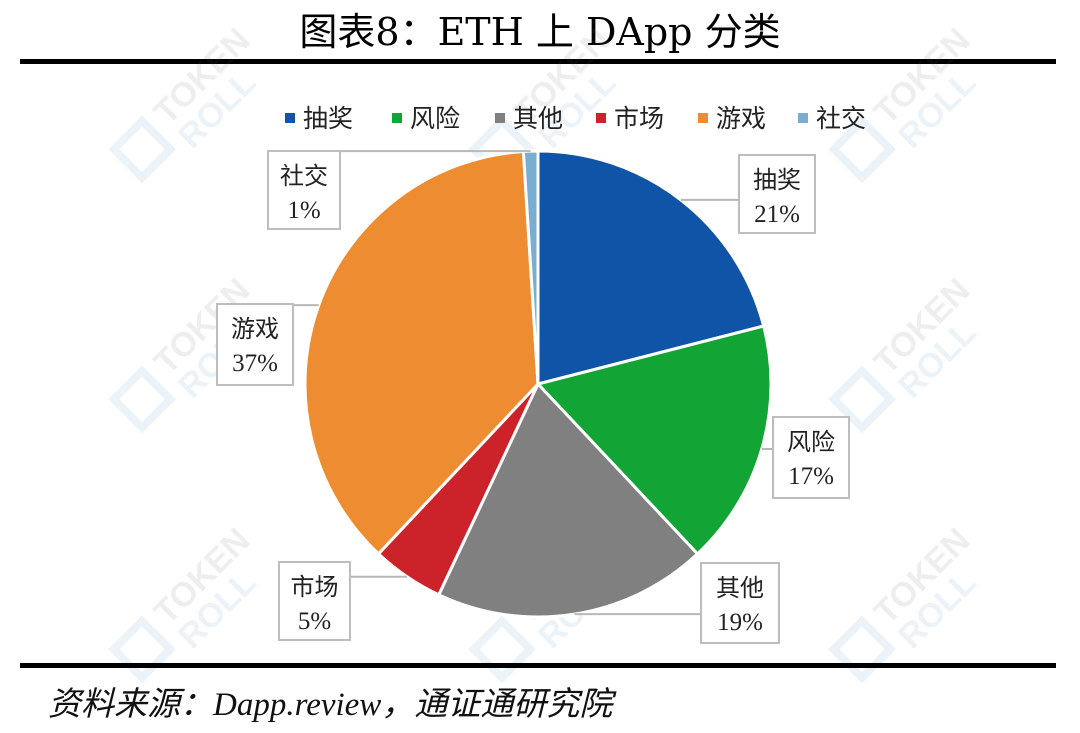  Describe the element at coordinates (811, 442) in the screenshot. I see `svg-text: 风险` at that location.